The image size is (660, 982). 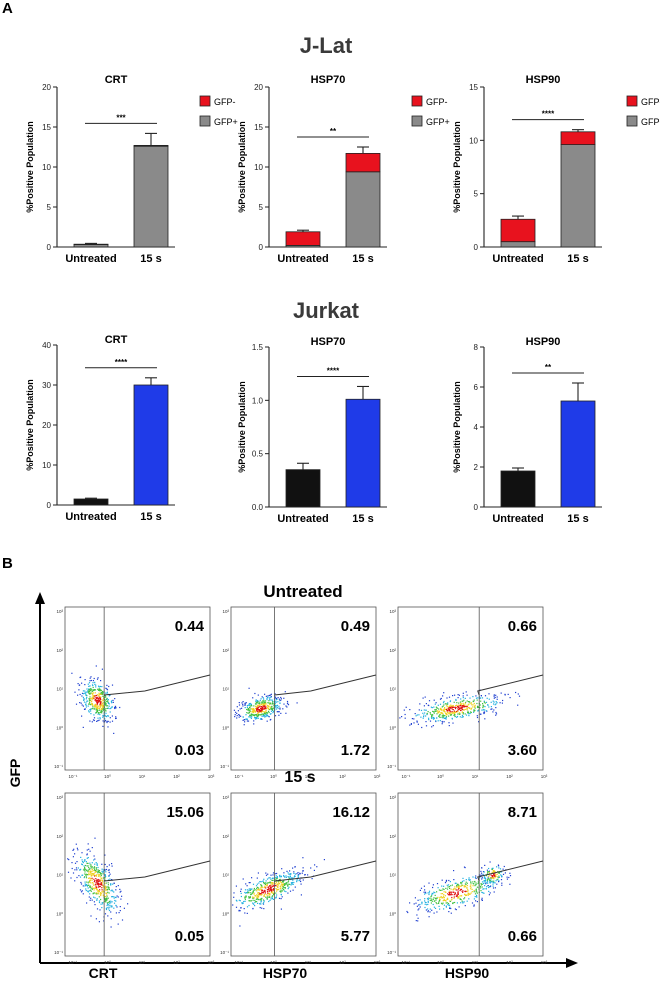 I want to click on lower-quadrant-value: 0.66, so click(x=522, y=936).